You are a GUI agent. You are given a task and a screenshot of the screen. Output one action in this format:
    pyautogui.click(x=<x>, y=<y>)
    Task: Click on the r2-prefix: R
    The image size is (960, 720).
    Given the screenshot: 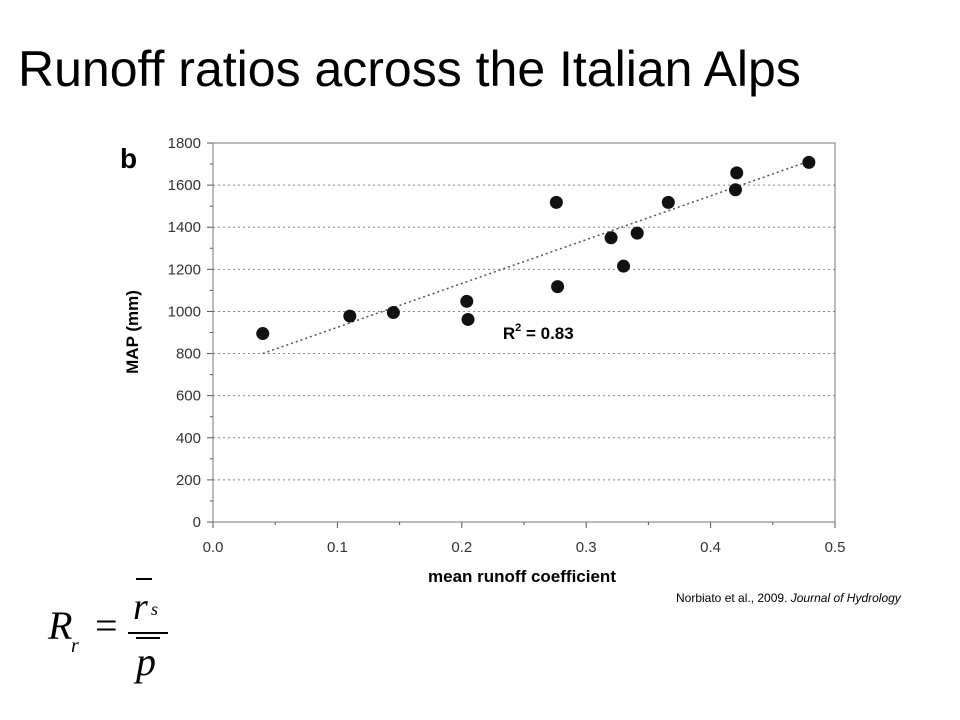 What is the action you would take?
    pyautogui.click(x=509, y=333)
    